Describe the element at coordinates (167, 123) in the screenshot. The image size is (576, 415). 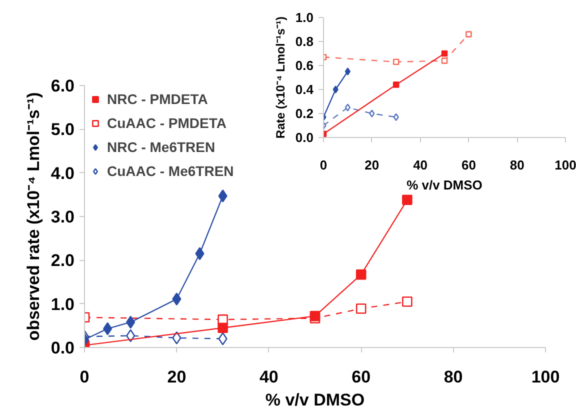
I see `legend-label: CuAAC - PMDETA` at that location.